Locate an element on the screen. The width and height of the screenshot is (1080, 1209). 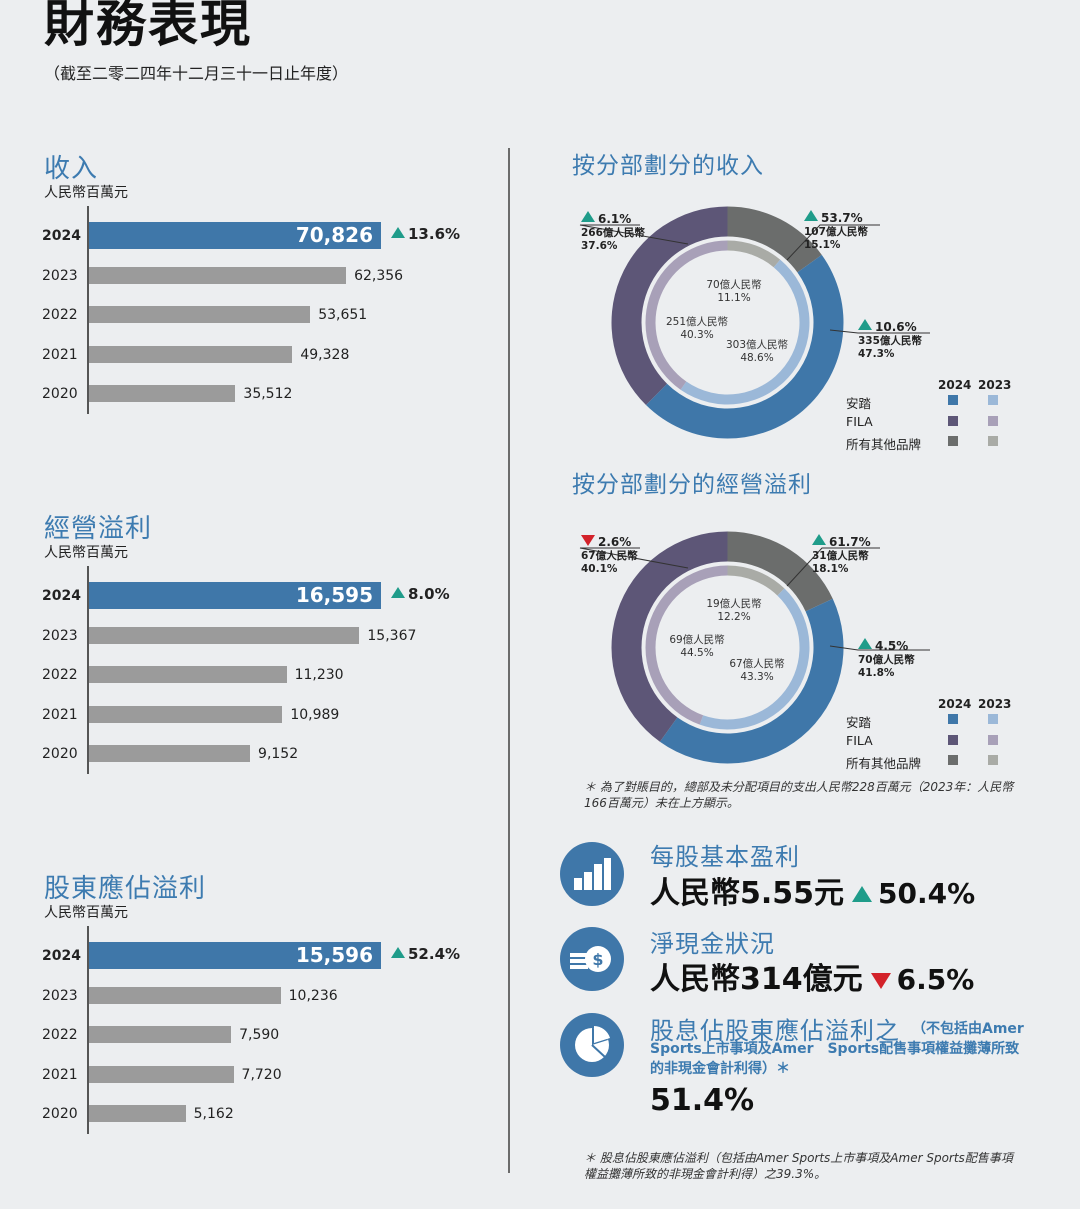
bar-row: 2020 5,162 is located at coordinates (250, 1115).